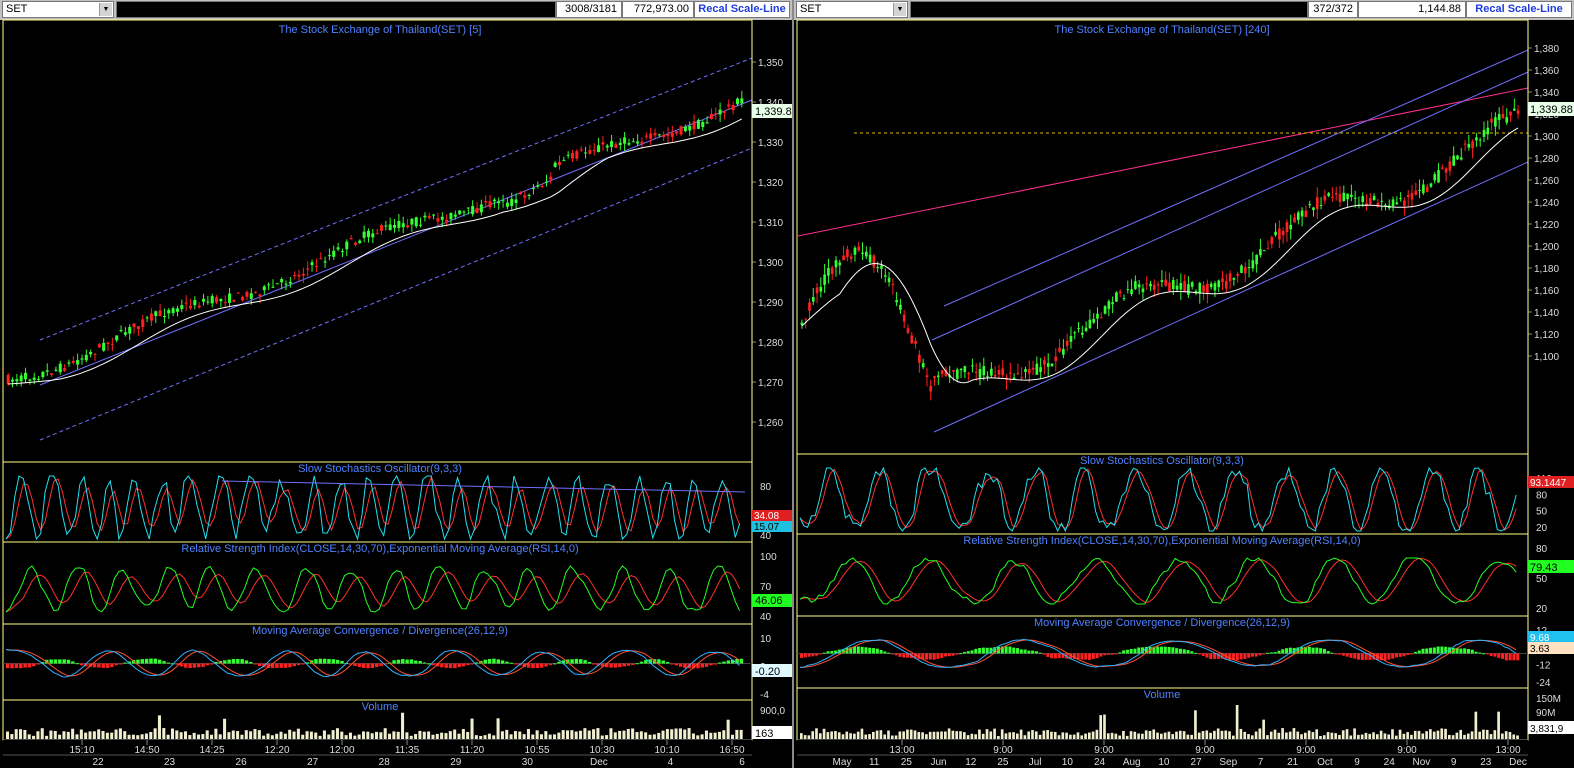 This screenshot has width=1574, height=768. What do you see at coordinates (1551, 636) in the screenshot?
I see `macd-value-tag` at bounding box center [1551, 636].